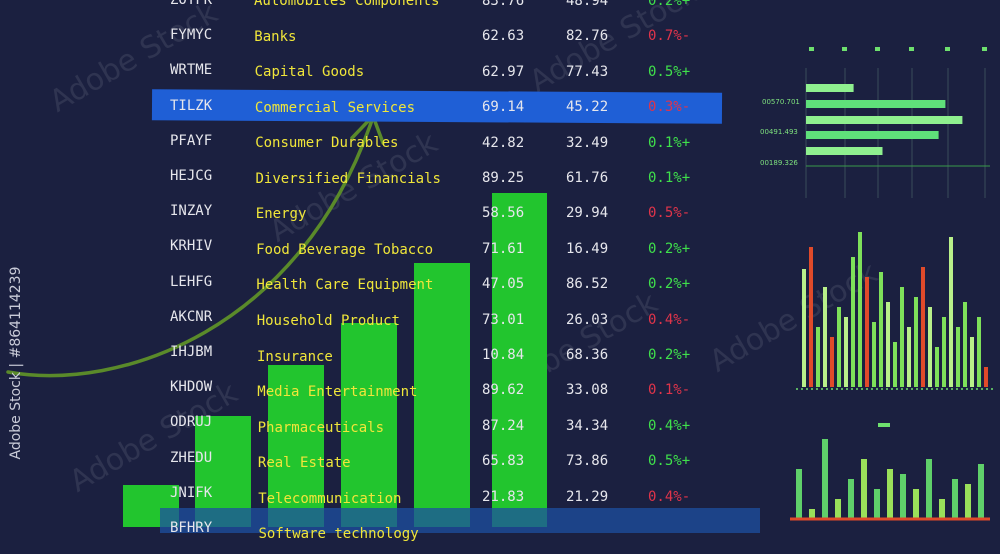  I want to click on ticker-cell: WRTME, so click(191, 70).